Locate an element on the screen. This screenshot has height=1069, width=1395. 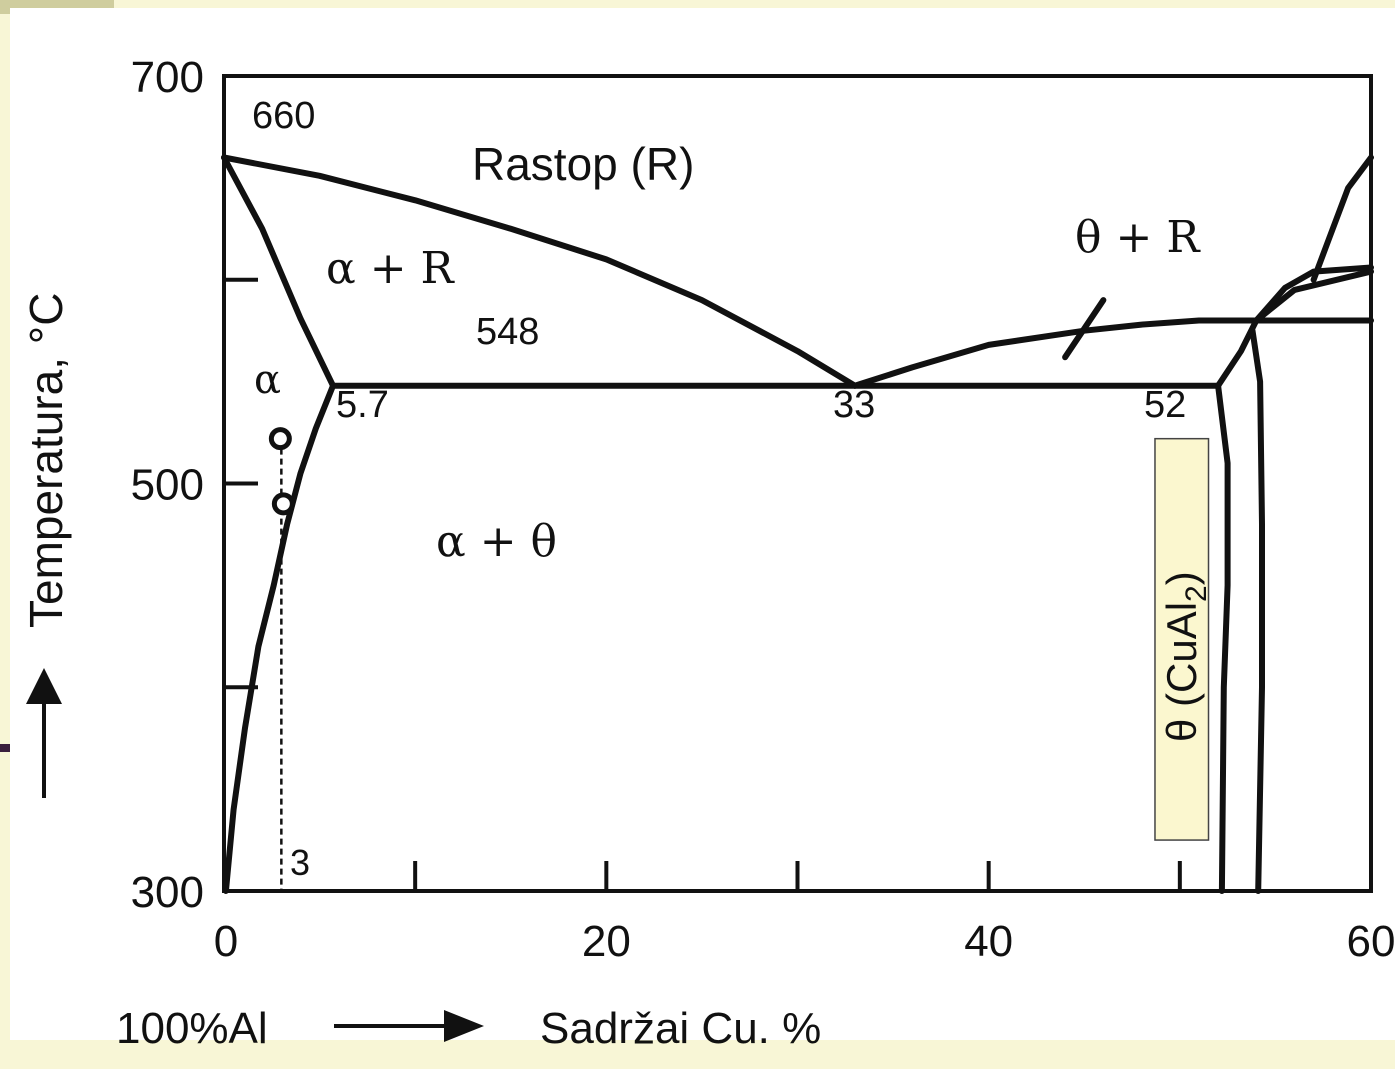
curve-theta-right-lower is located at coordinates (1257, 610).